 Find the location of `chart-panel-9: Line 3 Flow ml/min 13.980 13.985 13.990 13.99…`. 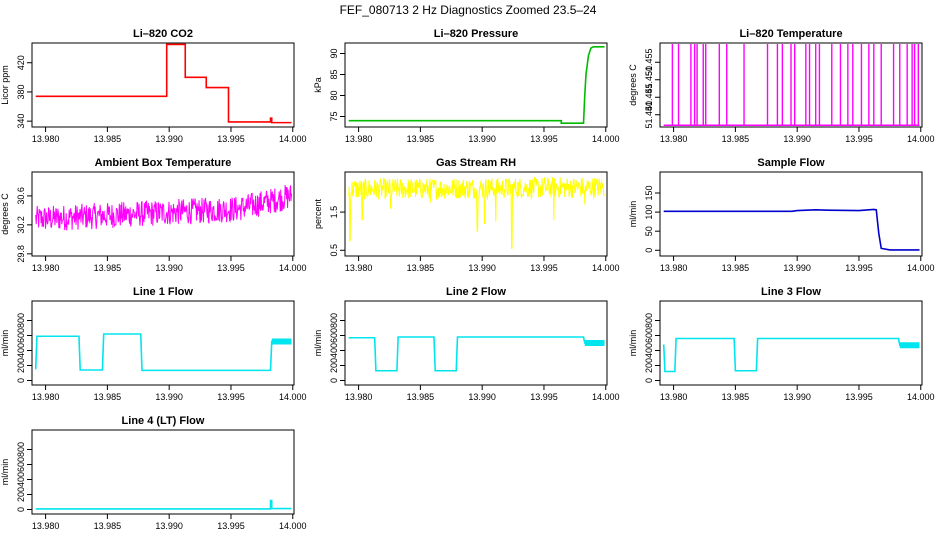

chart-panel-9: Line 3 Flow ml/min 13.980 13.985 13.990 13.99… is located at coordinates (781, 344).